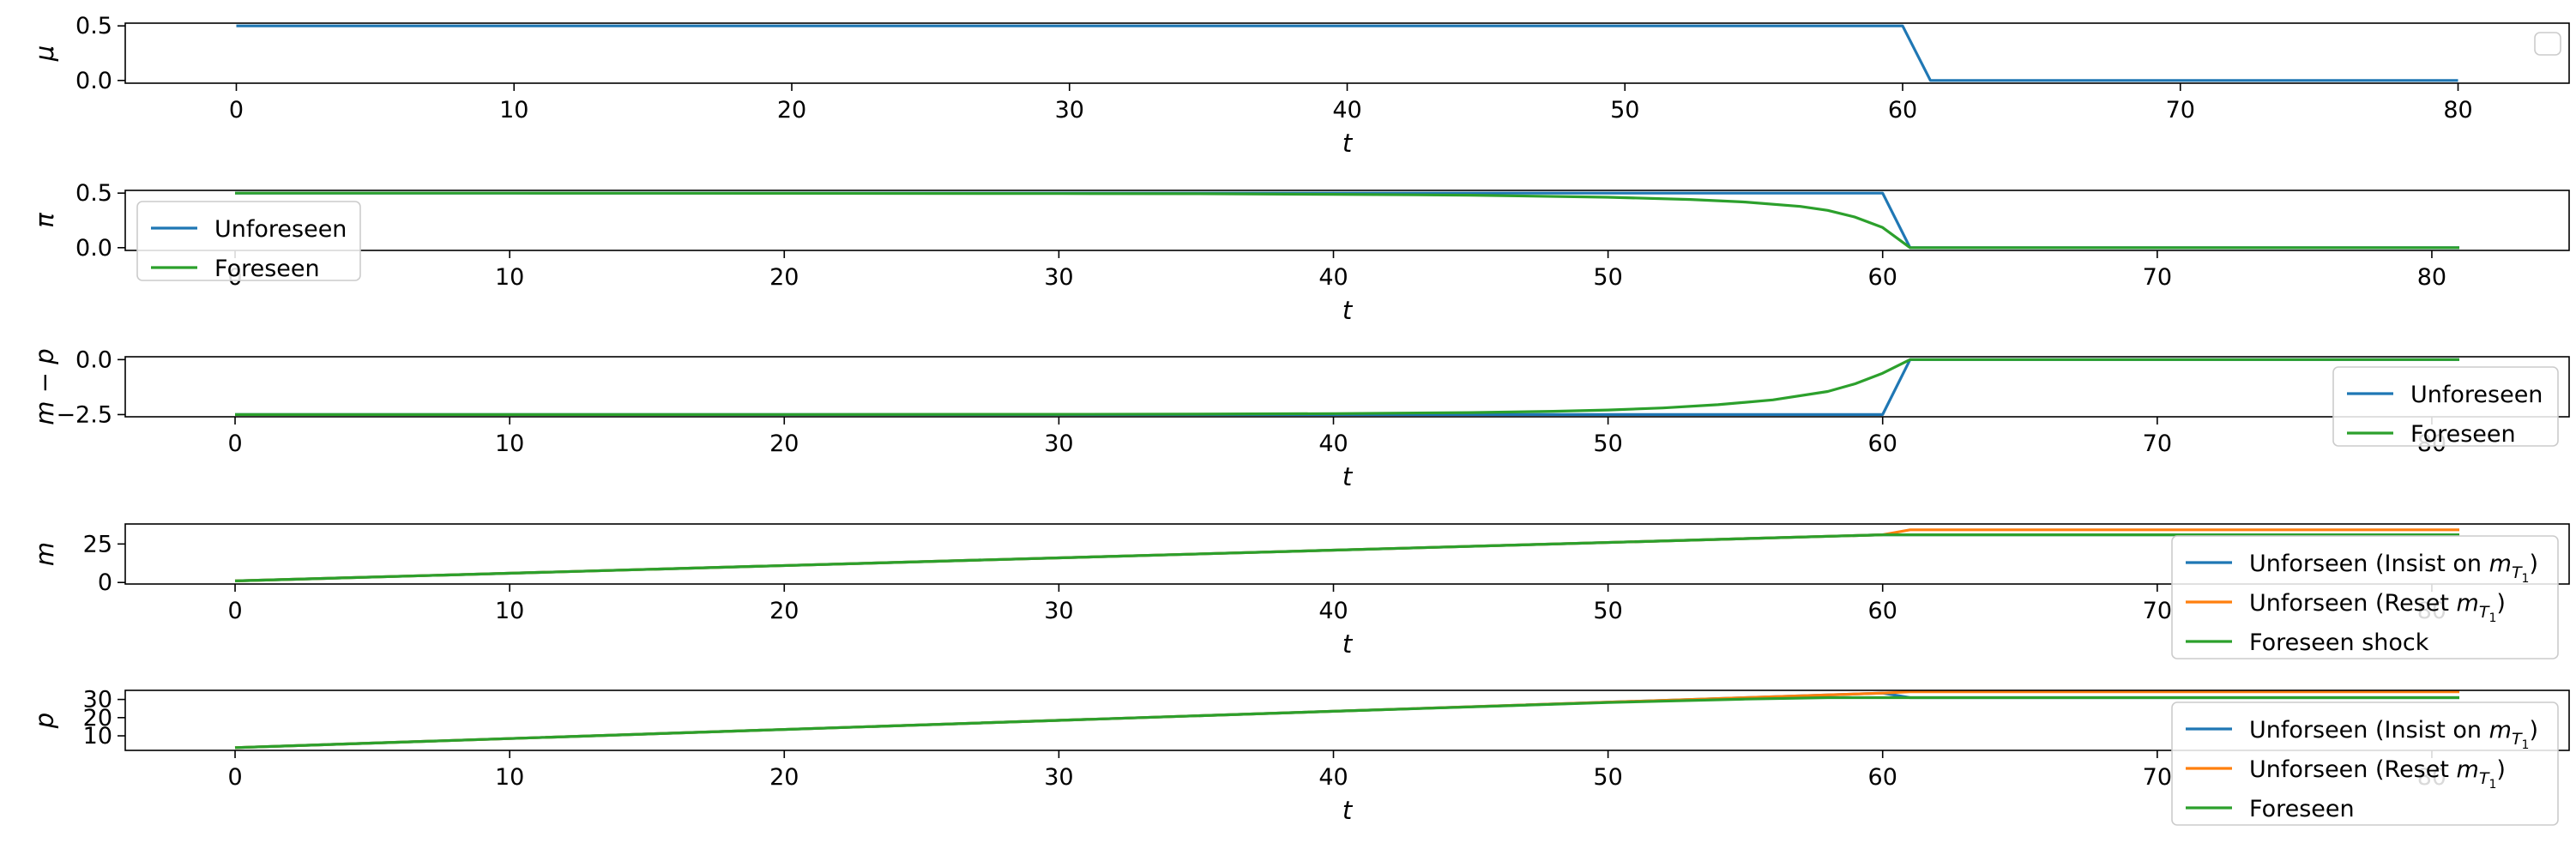  I want to click on y-axis-label: m − p, so click(44, 386).